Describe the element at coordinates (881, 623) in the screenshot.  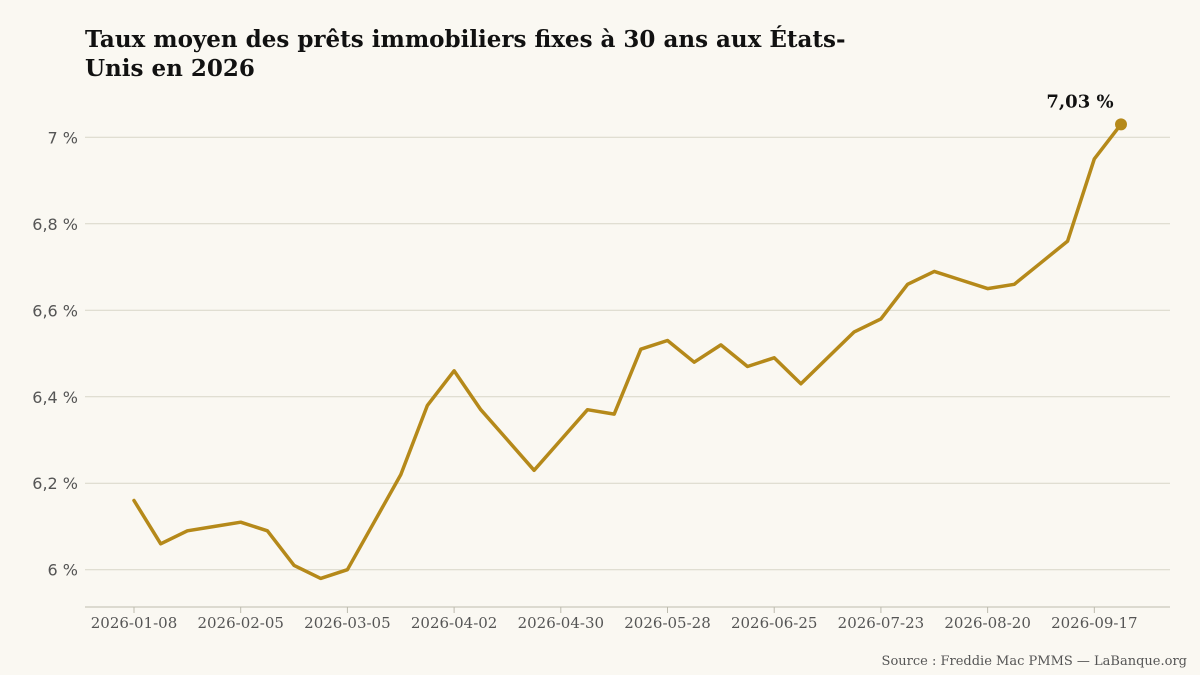
I see `x-tick-label: 2026-07-23` at that location.